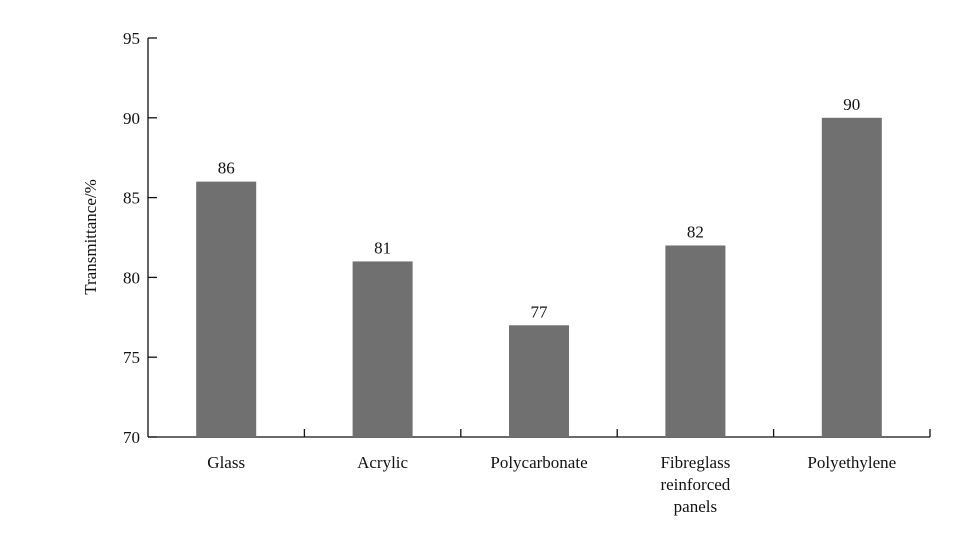 This screenshot has height=541, width=969. What do you see at coordinates (695, 462) in the screenshot?
I see `x-category-label-line: Fibreglass` at bounding box center [695, 462].